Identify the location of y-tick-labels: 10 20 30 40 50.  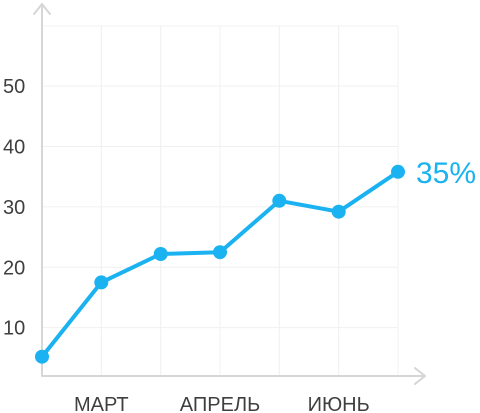
(14, 208).